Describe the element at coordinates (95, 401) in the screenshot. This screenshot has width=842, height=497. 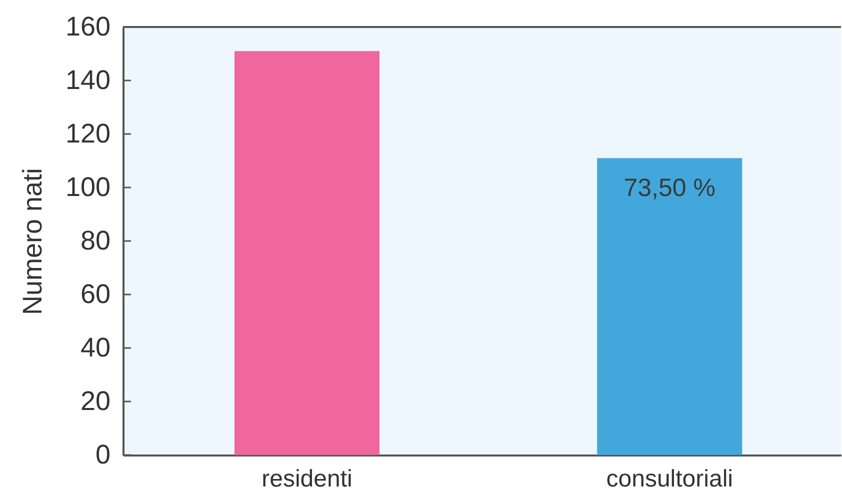
I see `y-tick-label: 20` at that location.